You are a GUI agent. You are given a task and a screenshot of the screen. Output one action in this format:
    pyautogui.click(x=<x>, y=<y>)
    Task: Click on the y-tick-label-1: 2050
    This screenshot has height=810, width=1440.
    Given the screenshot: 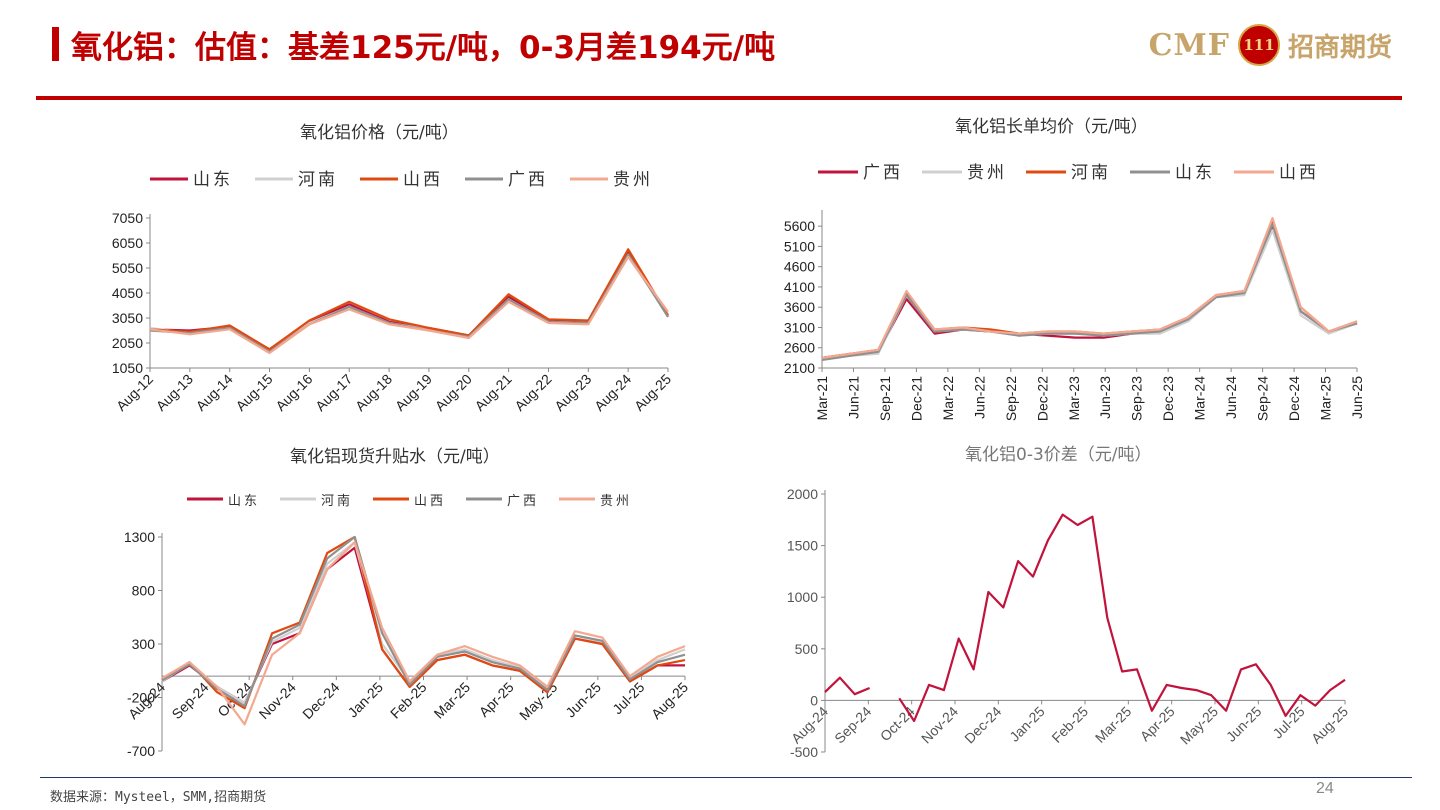 What is the action you would take?
    pyautogui.click(x=127, y=343)
    